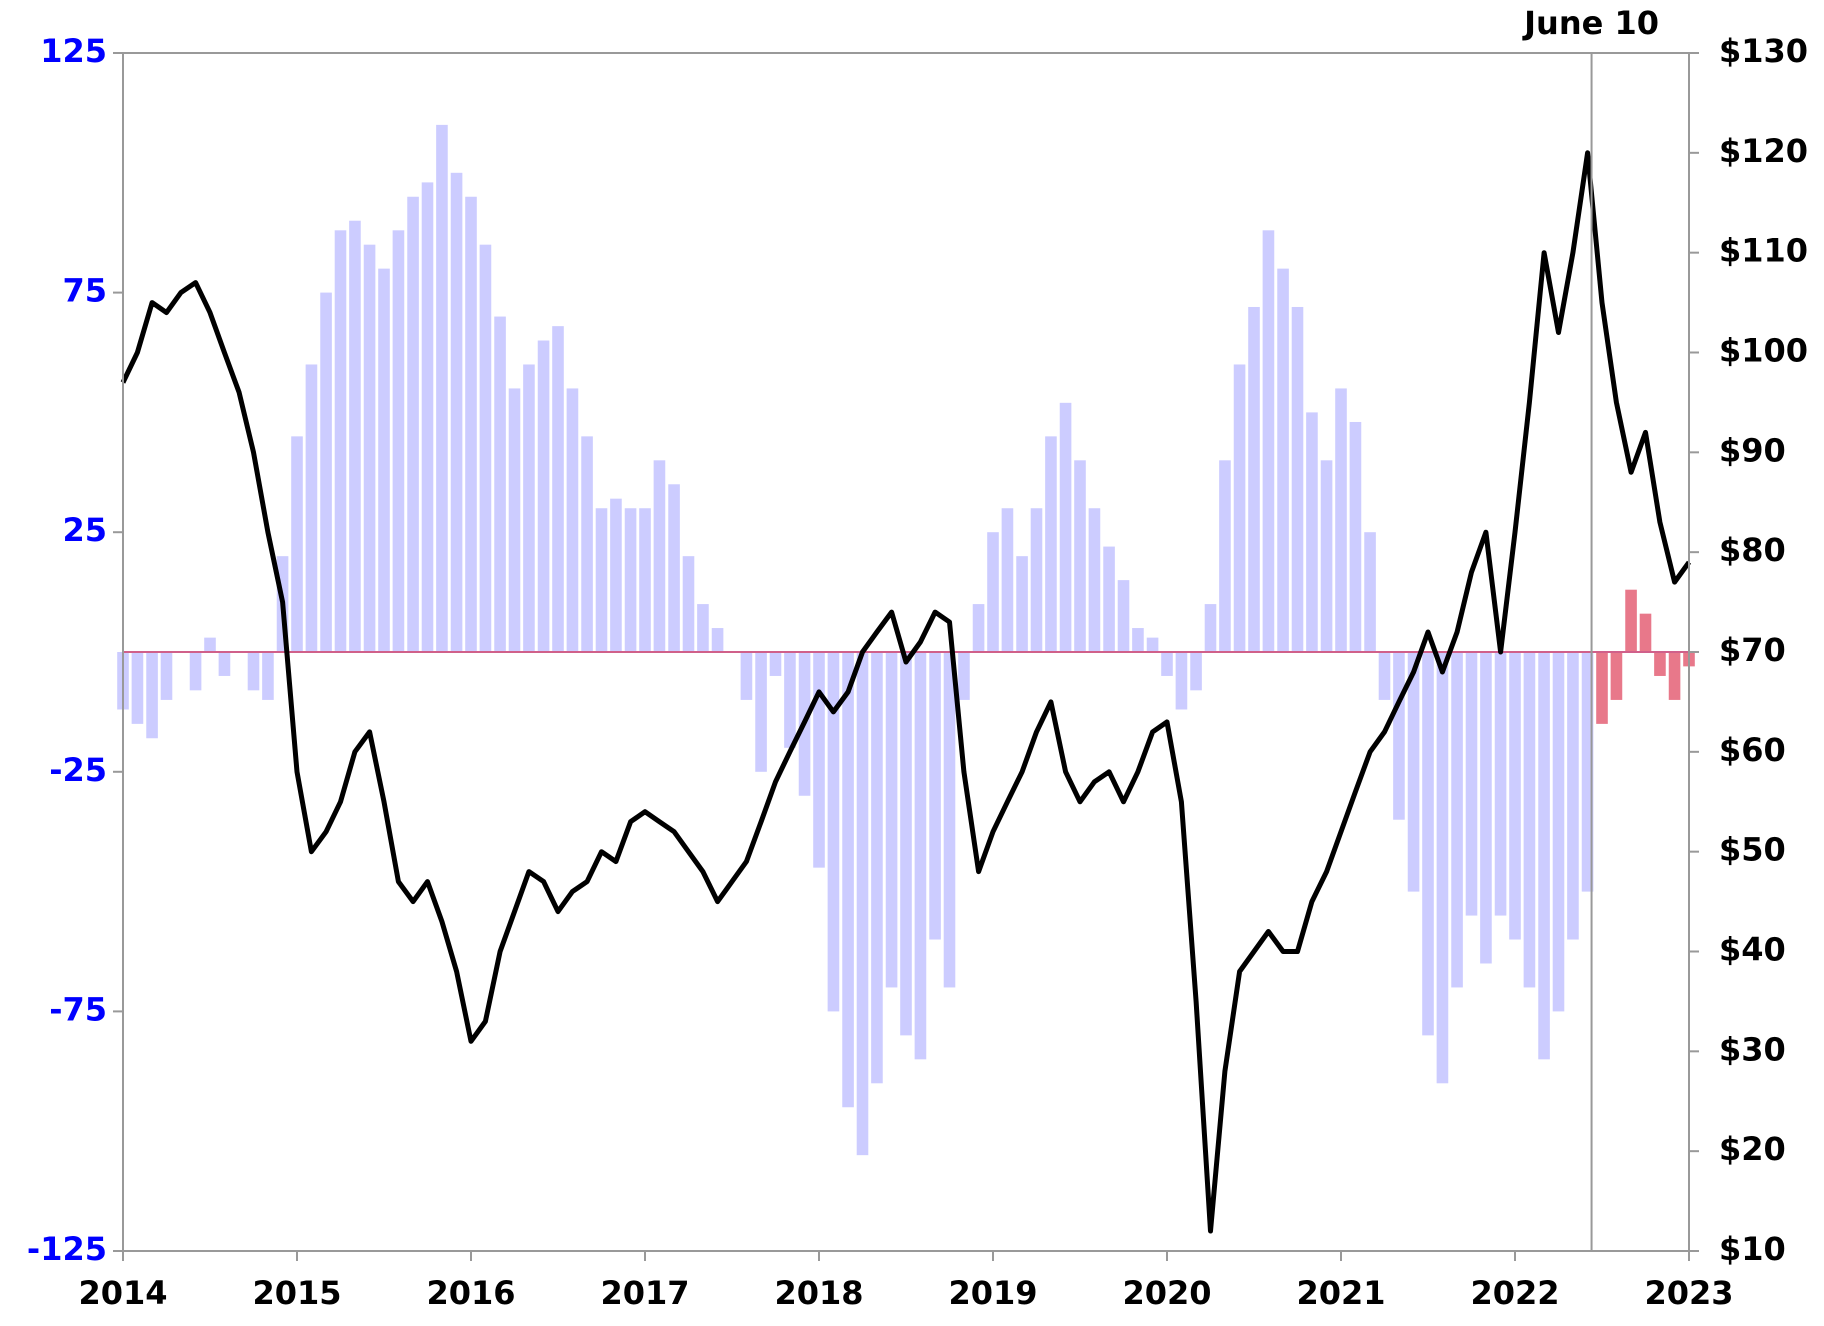 This screenshot has width=1824, height=1326. Describe the element at coordinates (1752, 1149) in the screenshot. I see `y2-tick-label: $20` at that location.